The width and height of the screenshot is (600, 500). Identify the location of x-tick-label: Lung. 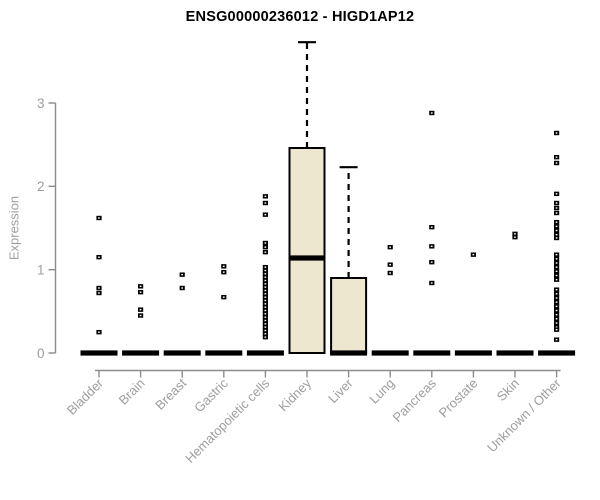
(381, 391).